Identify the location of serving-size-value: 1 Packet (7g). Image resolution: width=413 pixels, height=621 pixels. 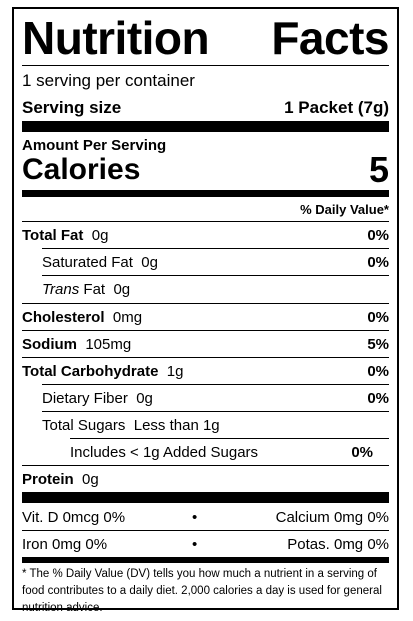
(336, 107).